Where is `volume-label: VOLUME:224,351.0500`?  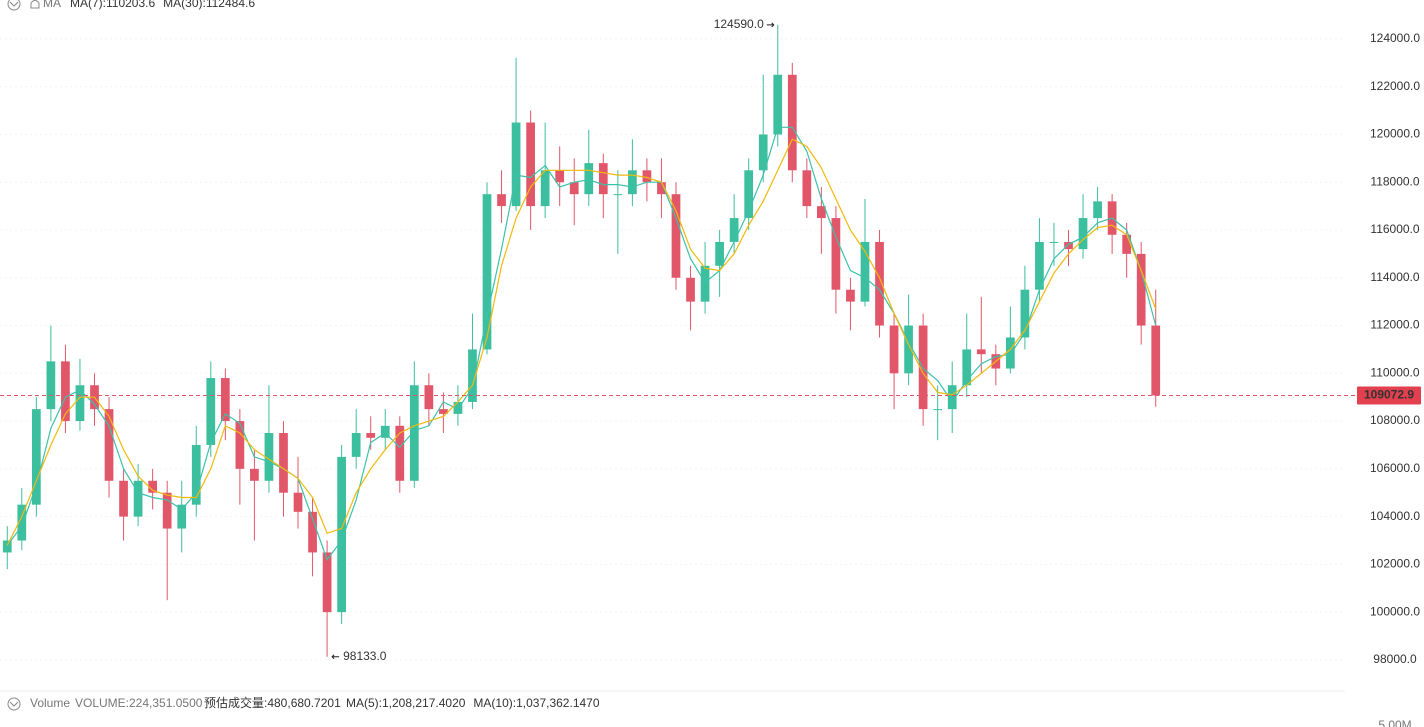
volume-label: VOLUME:224,351.0500 is located at coordinates (139, 703).